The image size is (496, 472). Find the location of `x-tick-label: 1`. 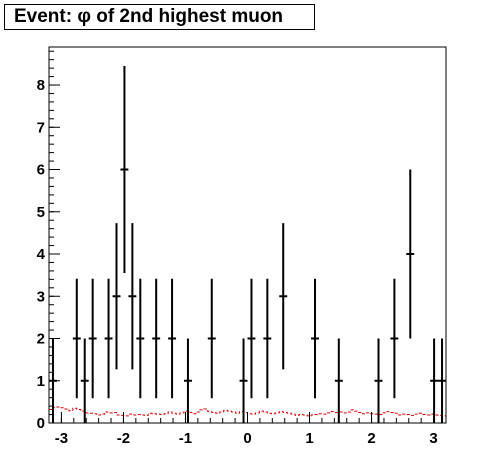

x-tick-label: 1 is located at coordinates (309, 438).